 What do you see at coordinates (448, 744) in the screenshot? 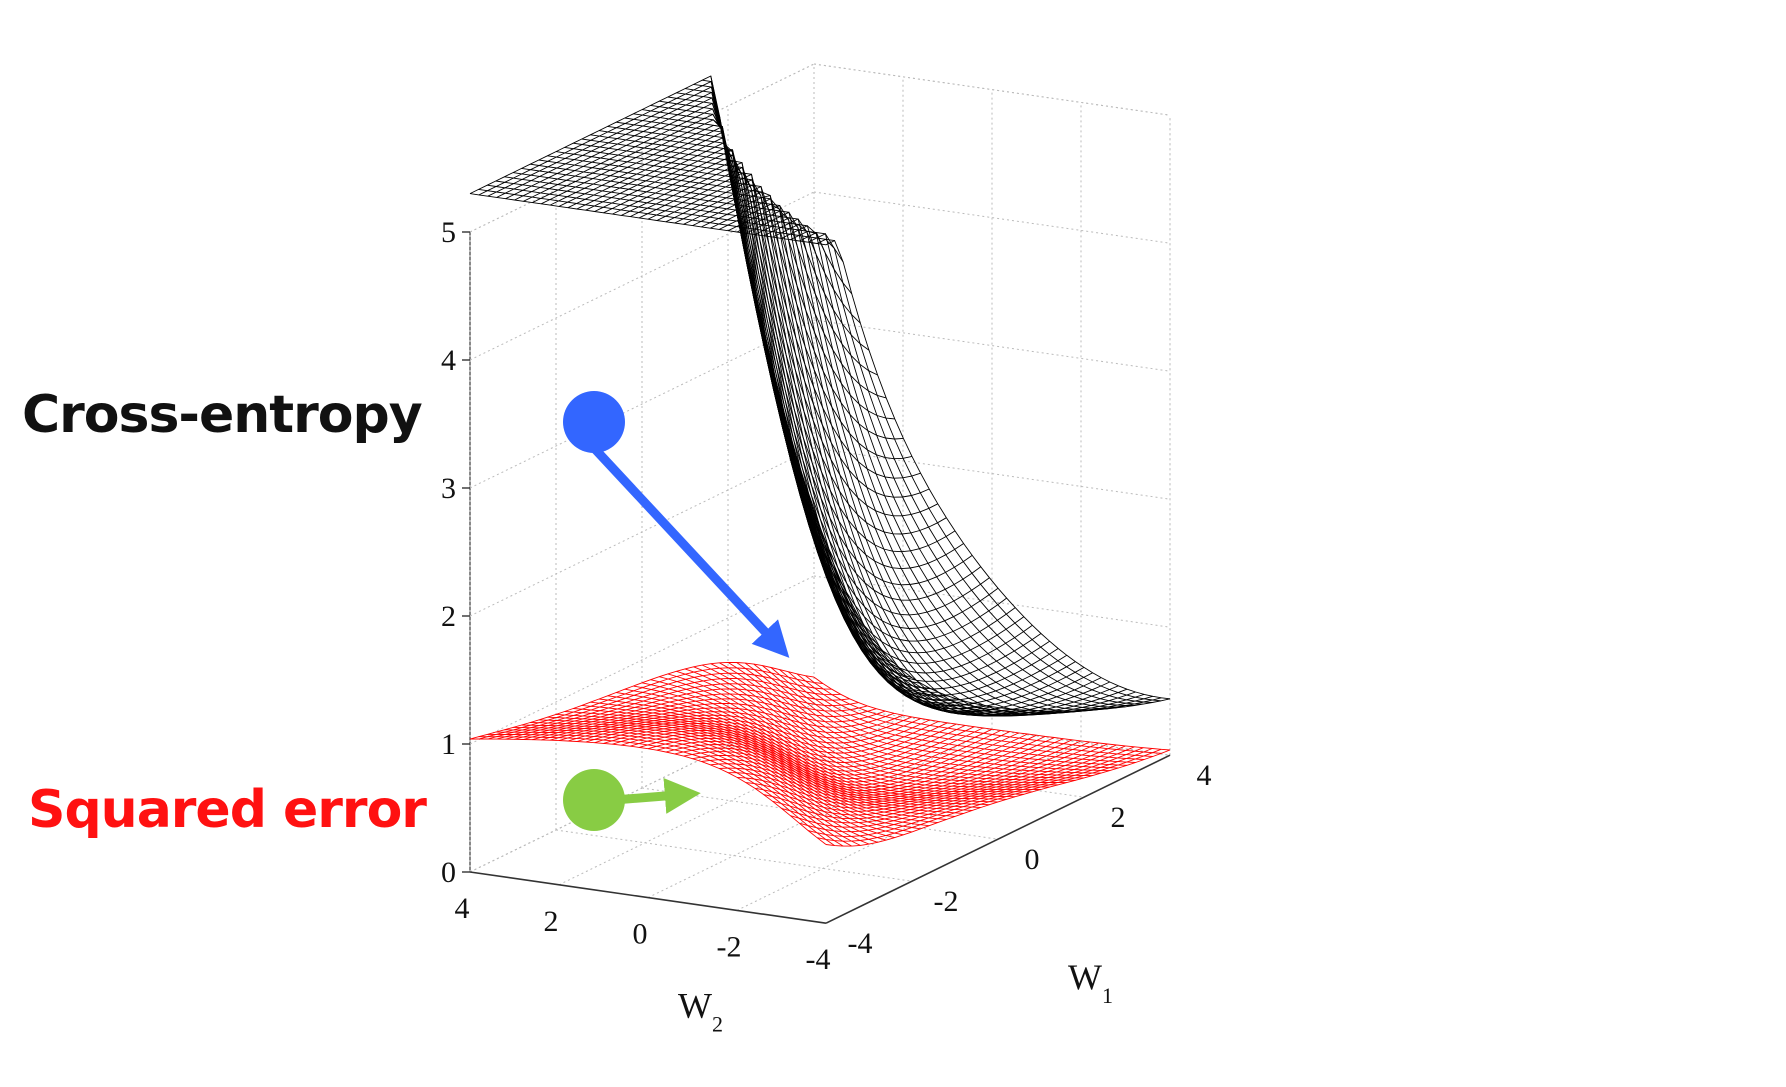
I see `z-tick-label: 1` at bounding box center [448, 744].